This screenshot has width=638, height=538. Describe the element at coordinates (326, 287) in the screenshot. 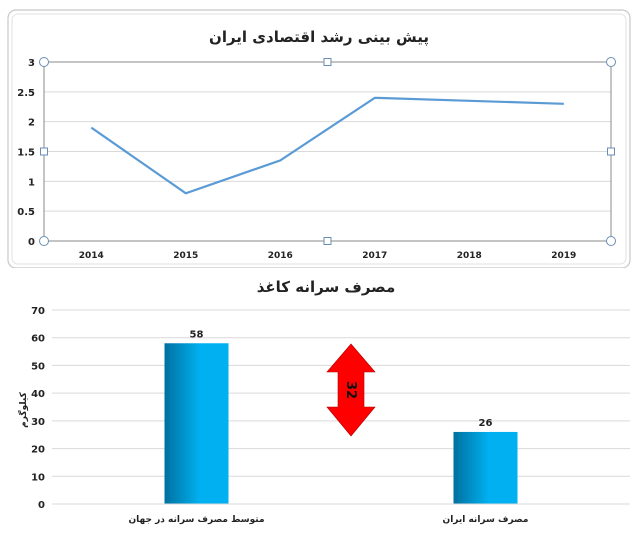

I see `chart-title: مصرف سرانه کاغذ` at that location.